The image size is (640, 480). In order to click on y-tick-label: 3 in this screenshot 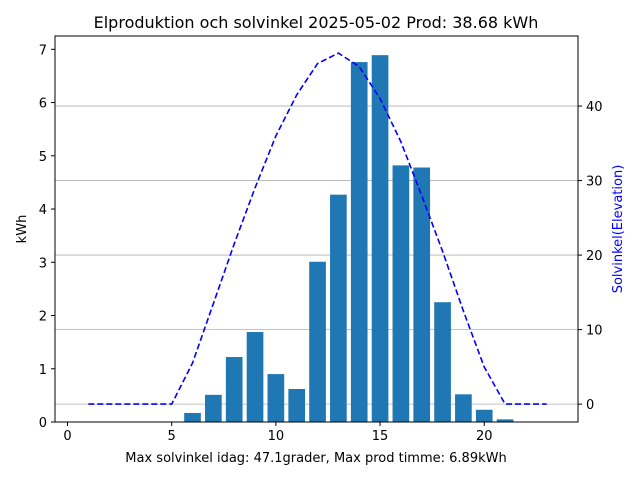, I will do `click(43, 263)`.